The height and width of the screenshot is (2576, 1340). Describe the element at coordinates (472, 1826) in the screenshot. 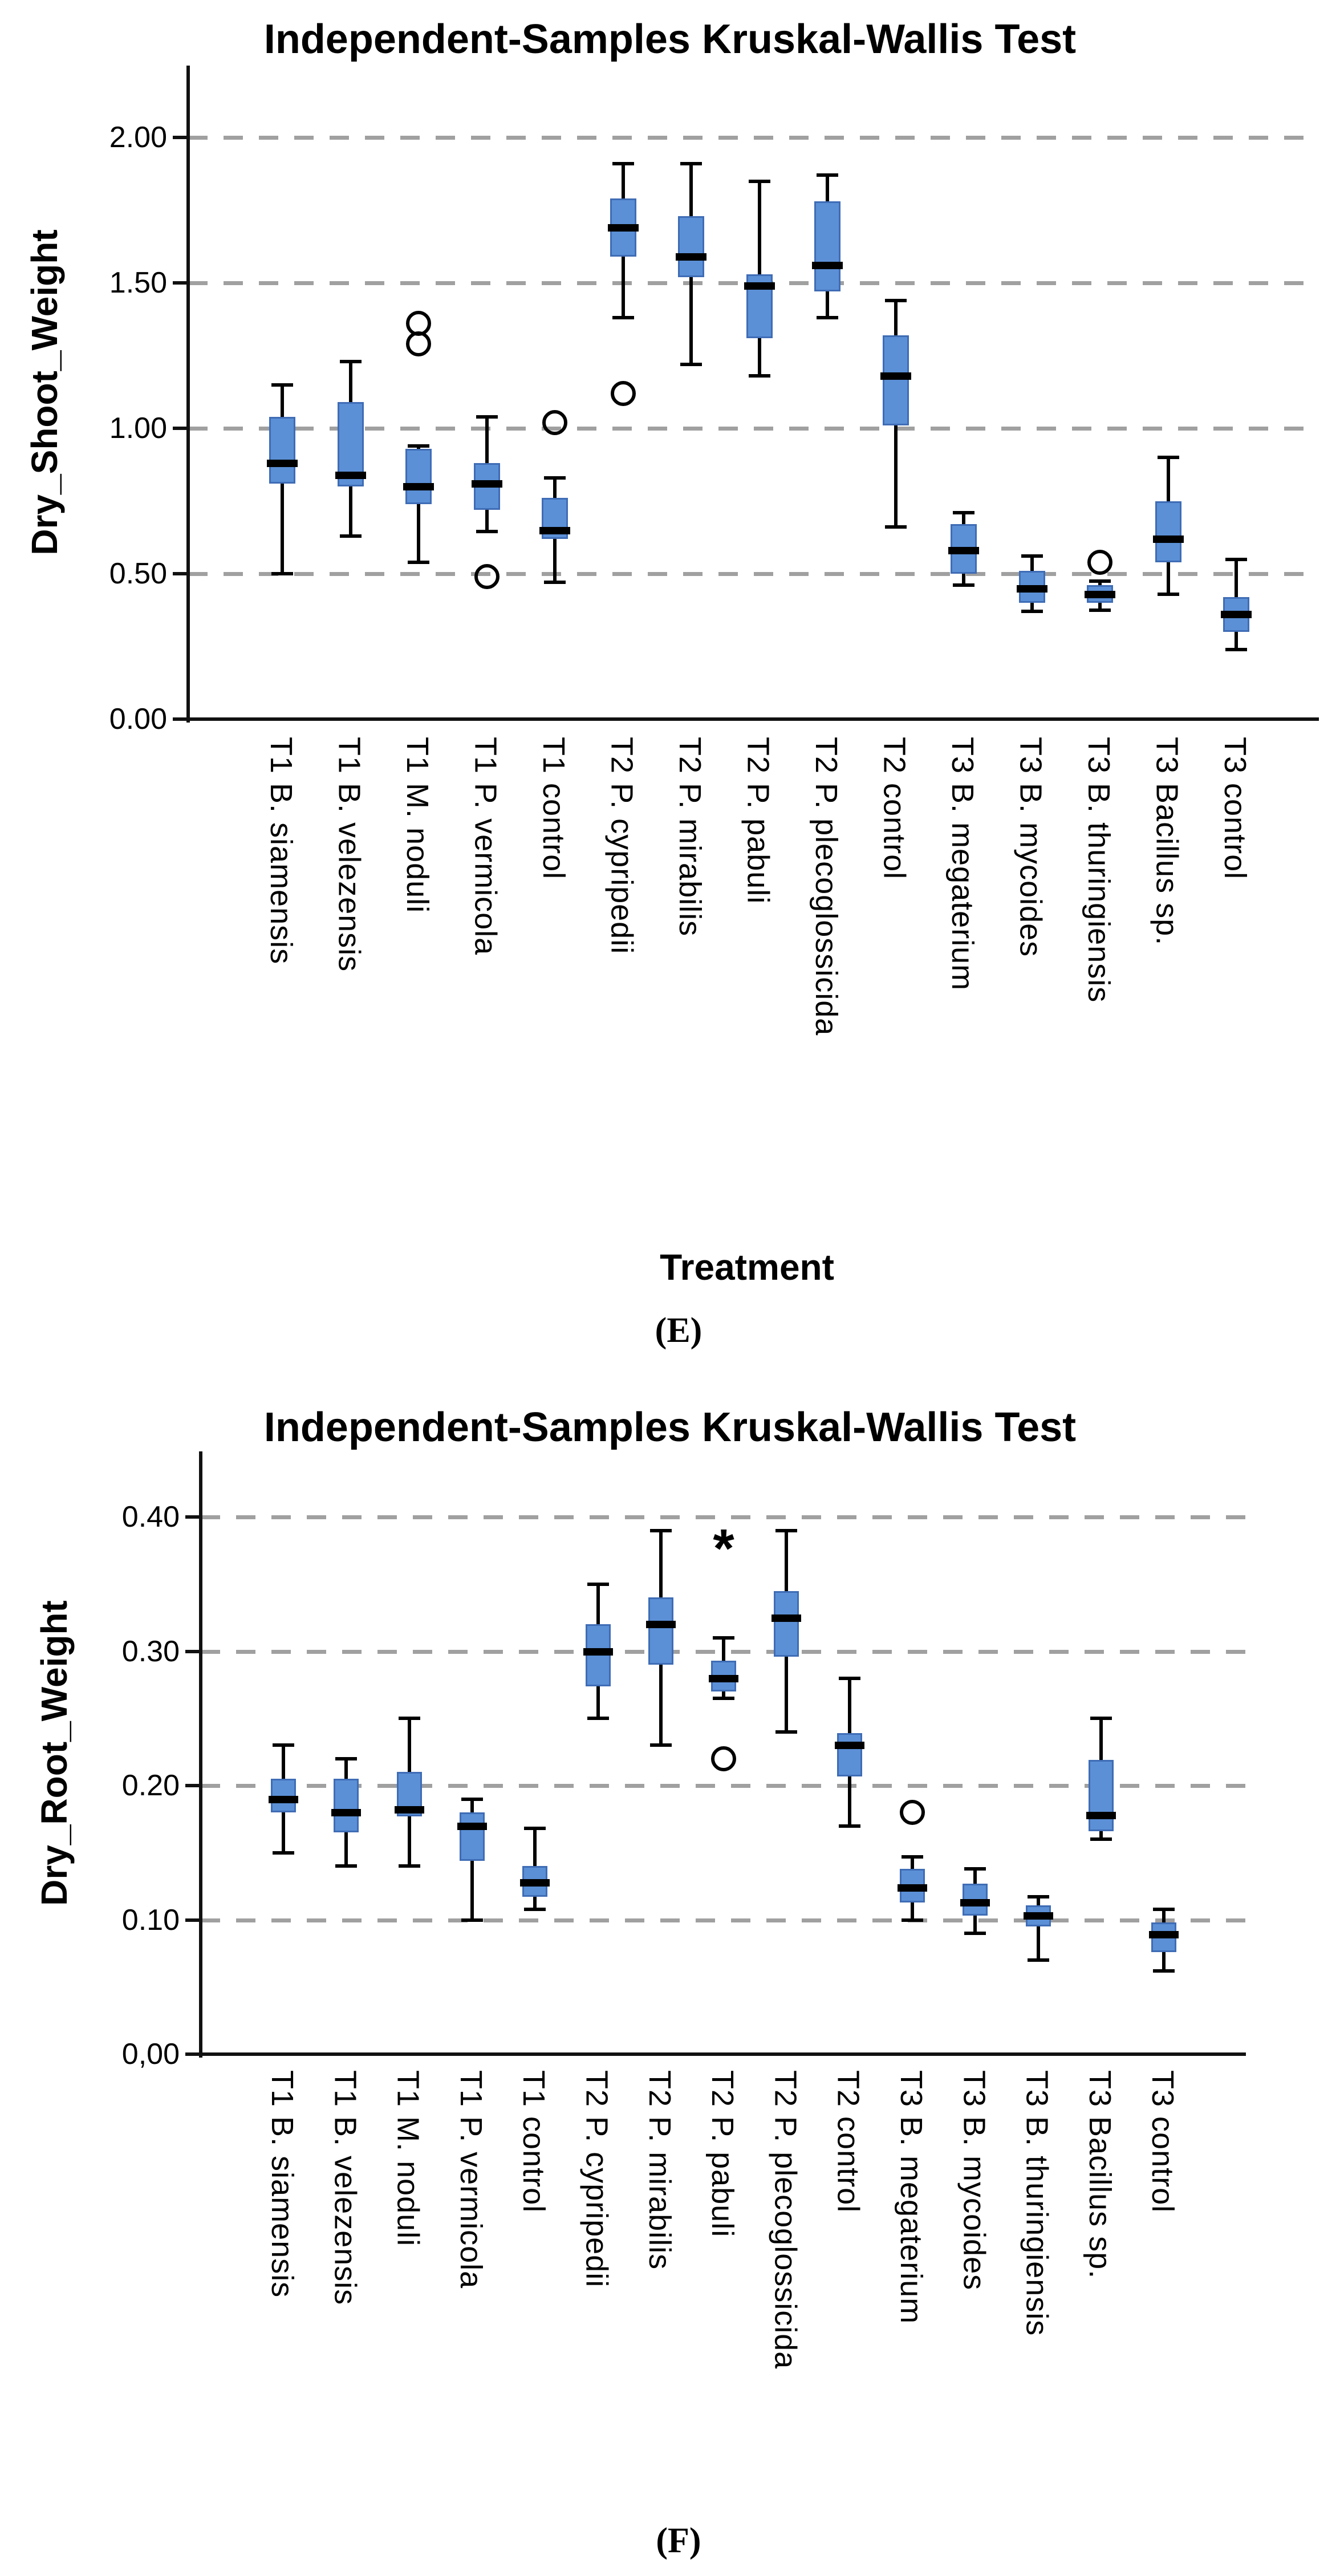

I see `median-line-t1-p-vermicola` at that location.